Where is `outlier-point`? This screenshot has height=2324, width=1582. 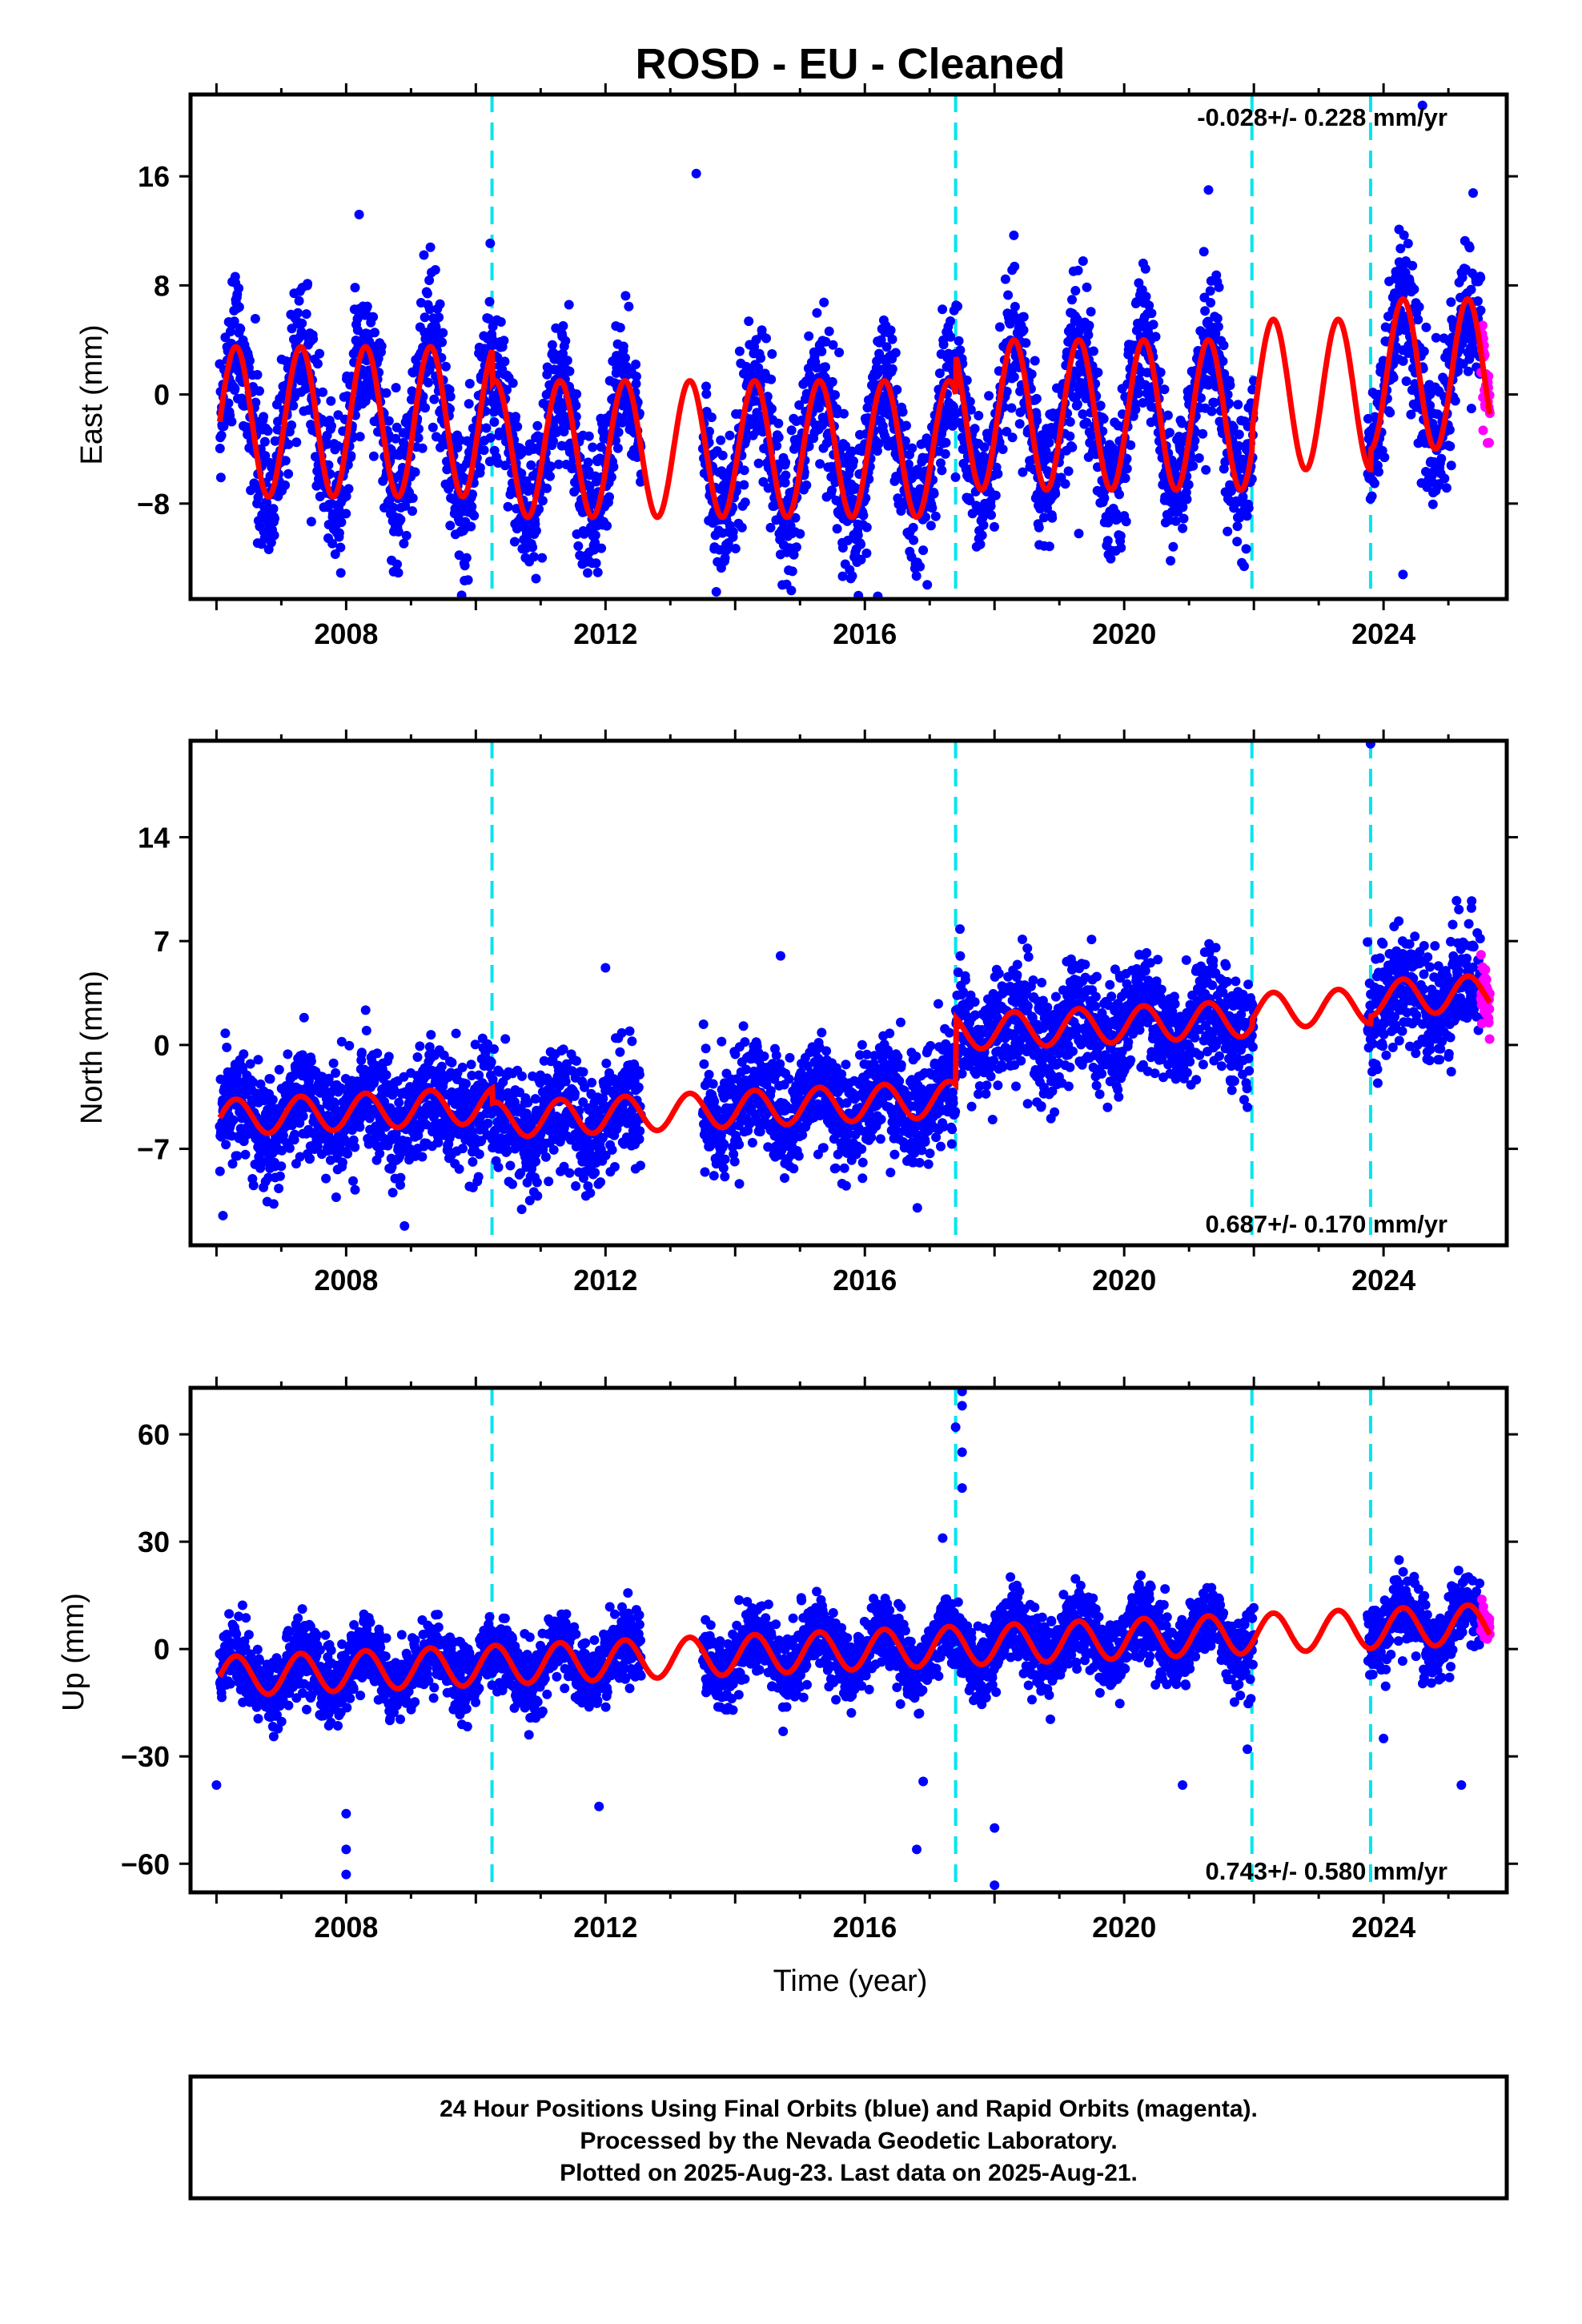 outlier-point is located at coordinates (1079, 534).